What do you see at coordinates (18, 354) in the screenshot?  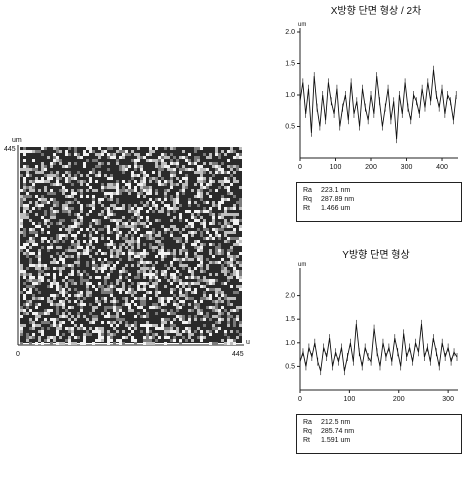 I see `map-x-start-label: 0` at bounding box center [18, 354].